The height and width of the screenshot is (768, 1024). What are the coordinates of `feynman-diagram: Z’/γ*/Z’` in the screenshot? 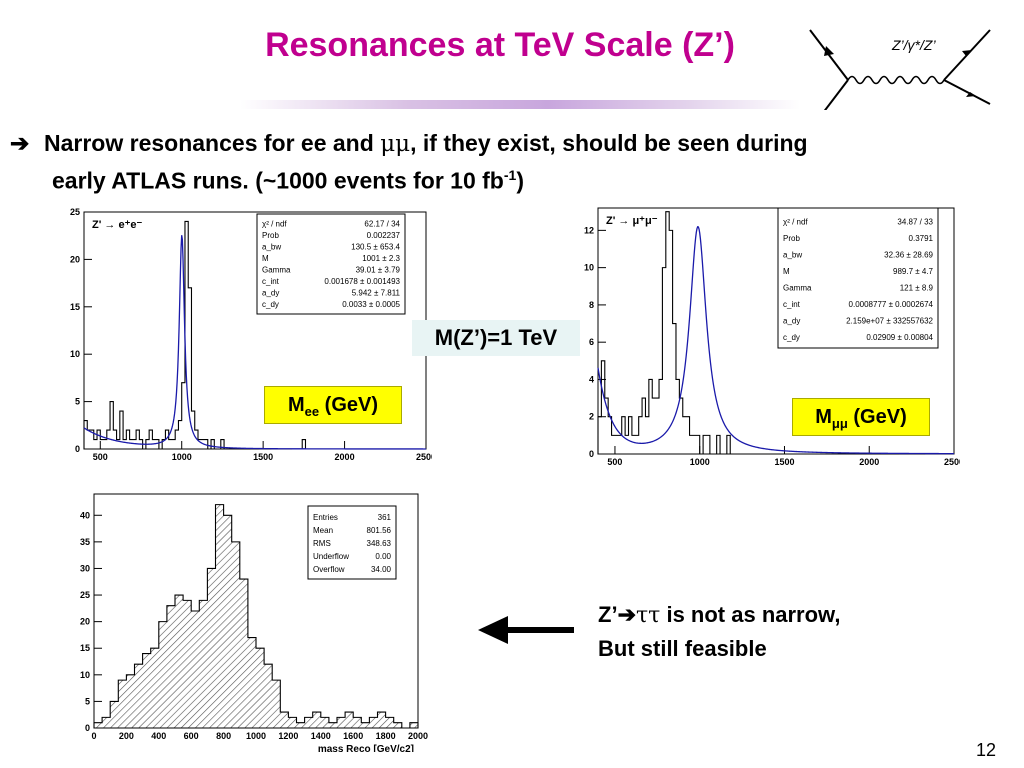 It's located at (900, 69).